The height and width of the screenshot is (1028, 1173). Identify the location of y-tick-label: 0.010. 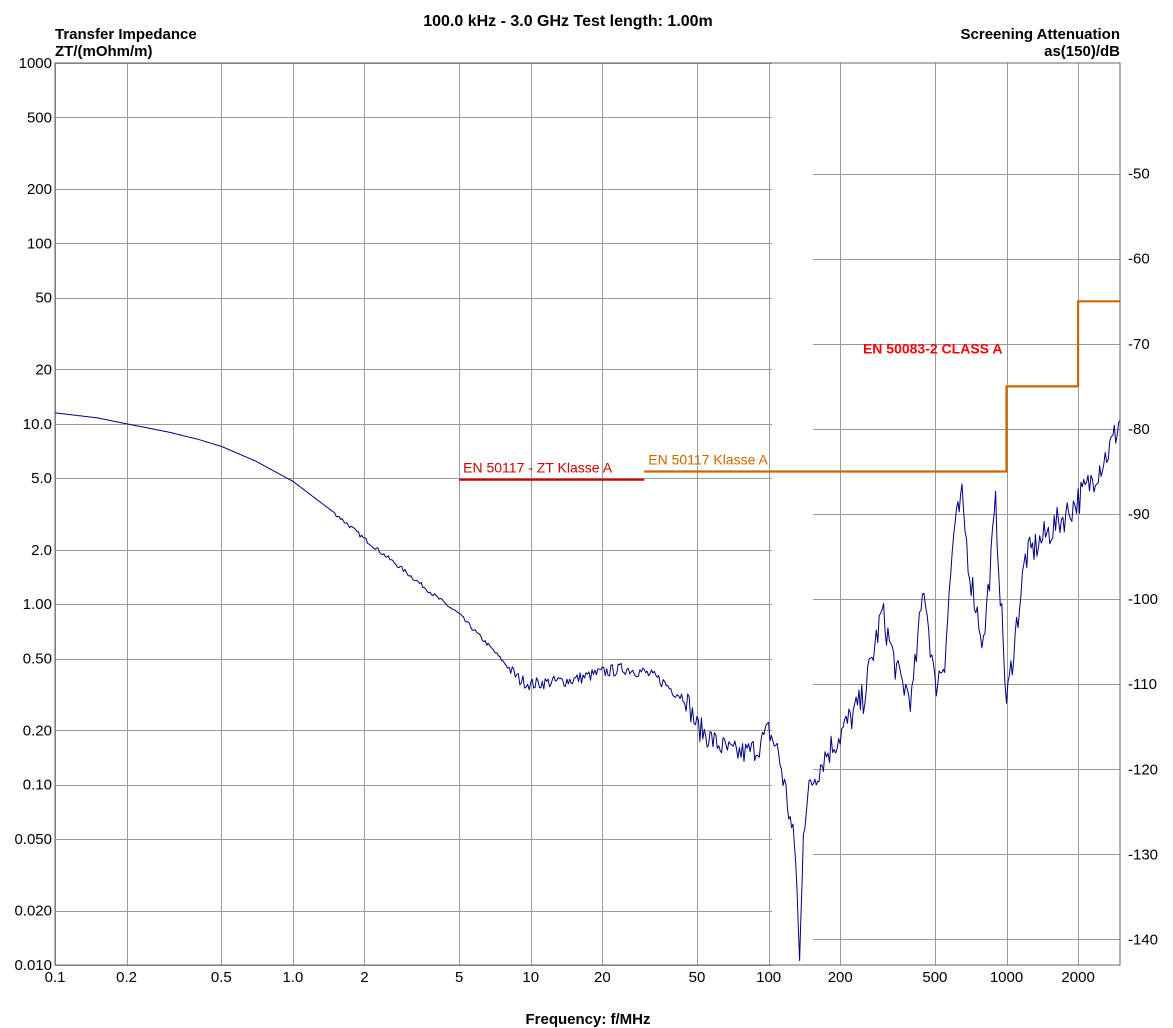
(33, 965).